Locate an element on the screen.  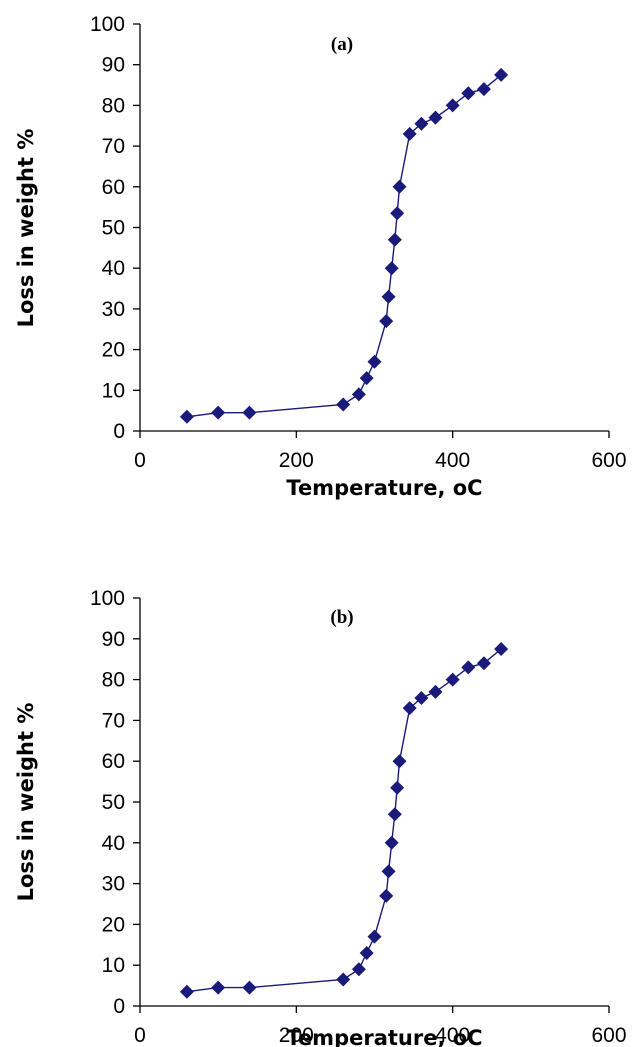
panel-label: (a) is located at coordinates (342, 44).